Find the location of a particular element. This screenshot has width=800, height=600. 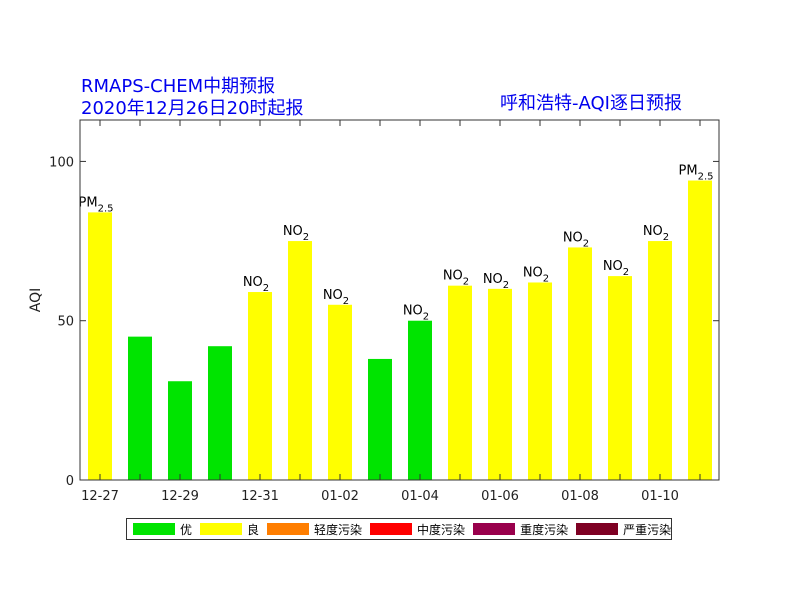

legend-label: 优 is located at coordinates (186, 529).